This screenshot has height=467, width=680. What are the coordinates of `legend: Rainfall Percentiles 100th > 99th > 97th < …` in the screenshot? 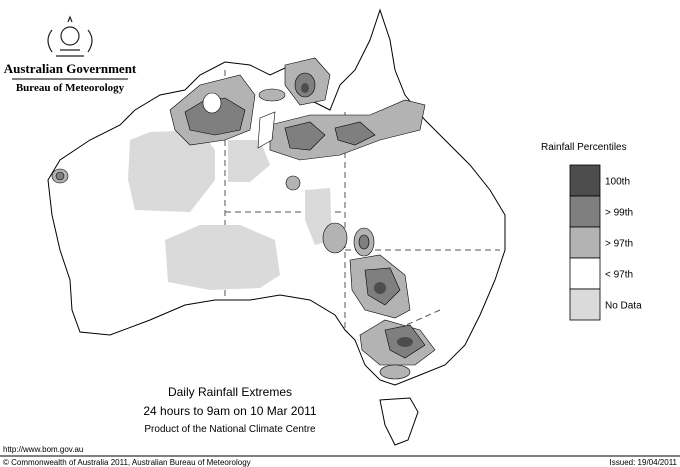 It's located at (591, 231).